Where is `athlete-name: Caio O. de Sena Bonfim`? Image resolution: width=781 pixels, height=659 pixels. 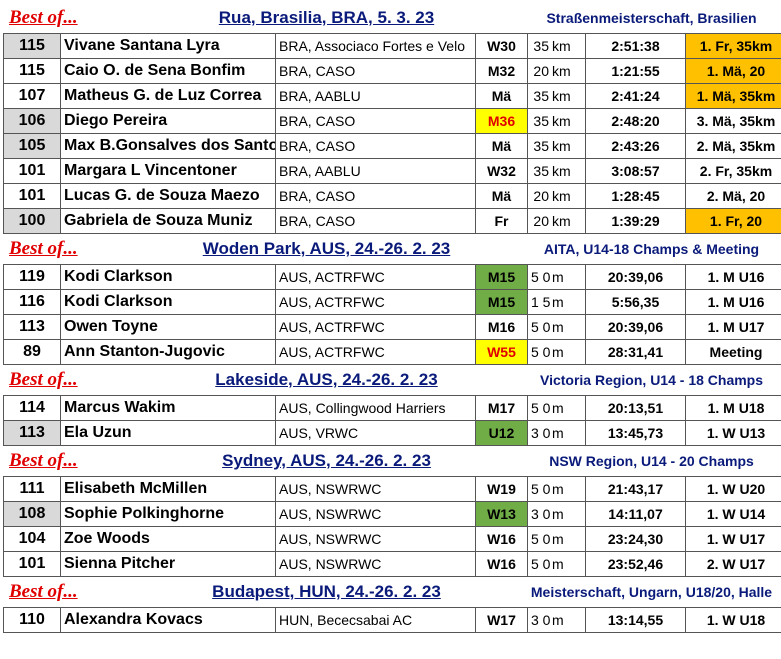
athlete-name: Caio O. de Sena Bonfim is located at coordinates (168, 71).